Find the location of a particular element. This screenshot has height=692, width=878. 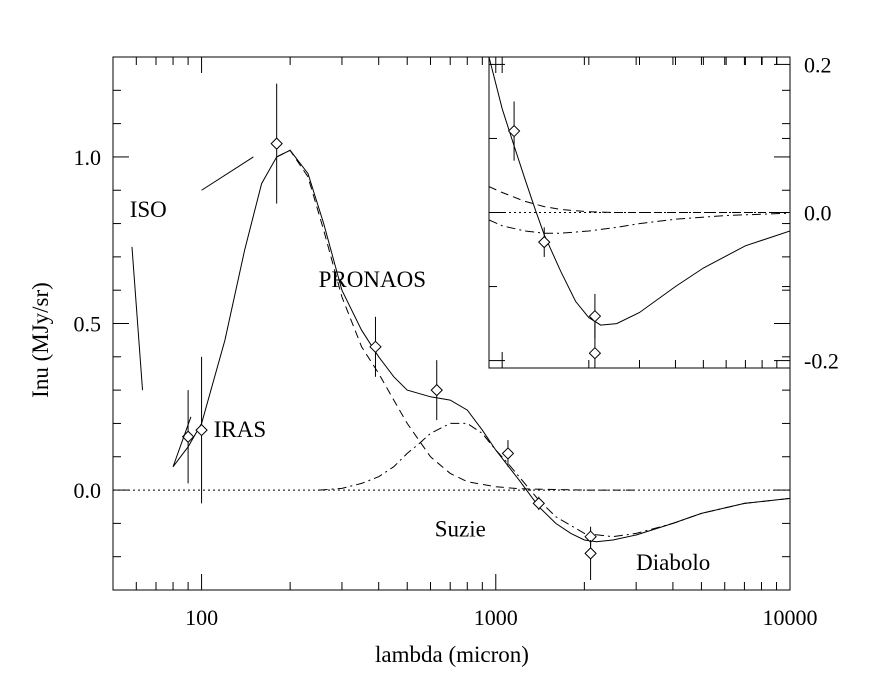

main-x-tick-label: 100 is located at coordinates (201, 617).